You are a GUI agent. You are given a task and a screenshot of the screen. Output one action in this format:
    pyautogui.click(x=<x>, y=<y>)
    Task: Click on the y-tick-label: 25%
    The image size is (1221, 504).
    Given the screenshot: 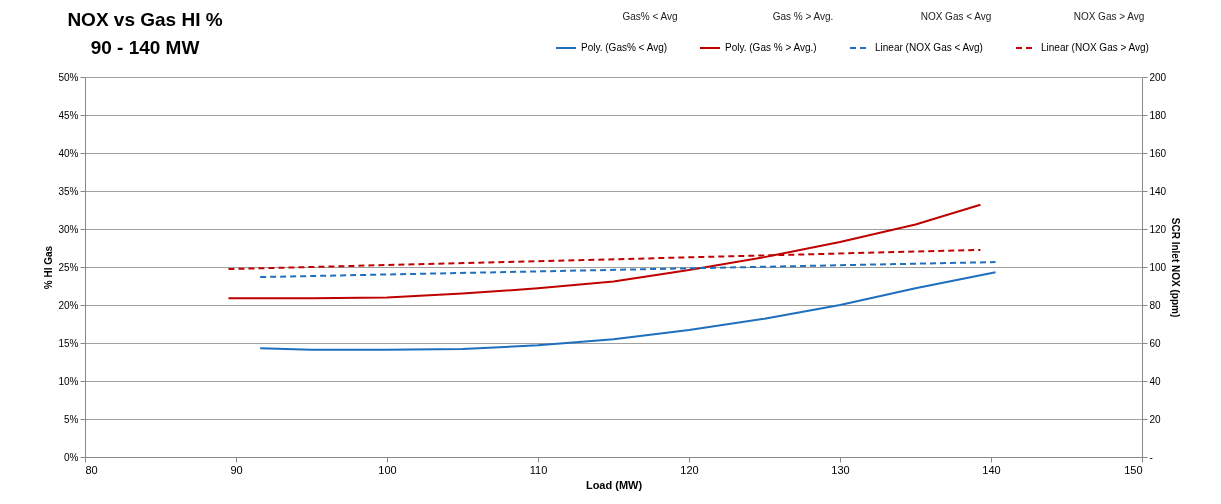 What is the action you would take?
    pyautogui.click(x=68, y=267)
    